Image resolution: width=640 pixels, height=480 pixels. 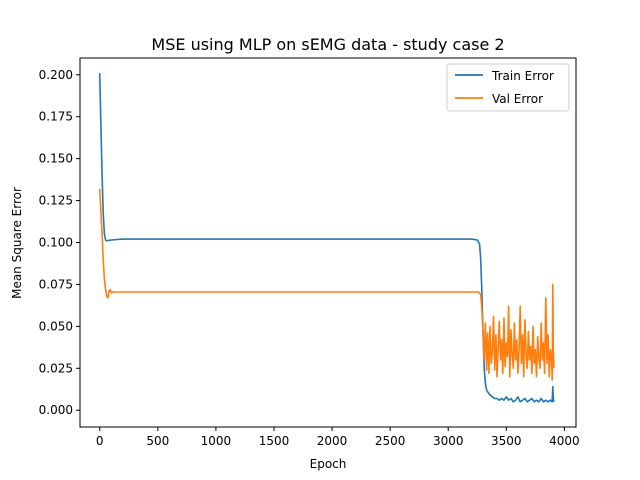 I want to click on y-tick-label: 0.200, so click(x=56, y=75).